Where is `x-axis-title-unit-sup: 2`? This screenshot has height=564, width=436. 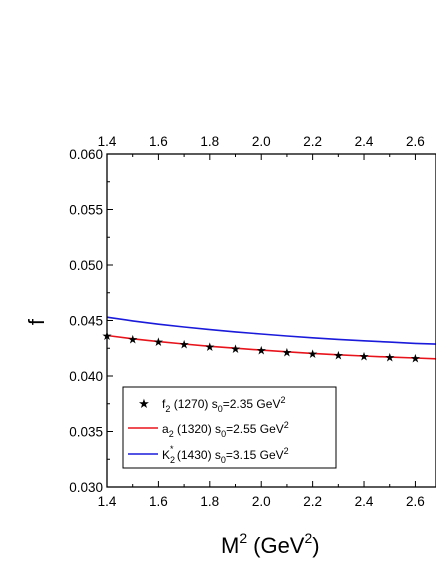
x-axis-title-unit-sup: 2 is located at coordinates (308, 538).